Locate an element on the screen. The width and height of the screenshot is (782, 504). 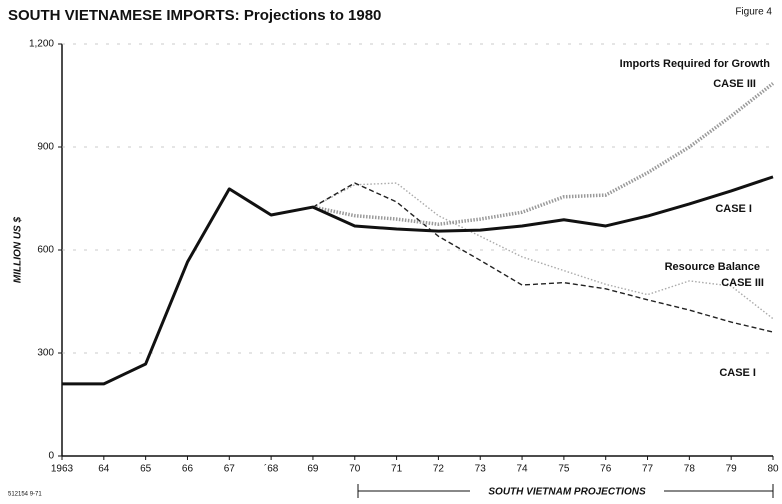
x-tick-label: 73 is located at coordinates (481, 469).